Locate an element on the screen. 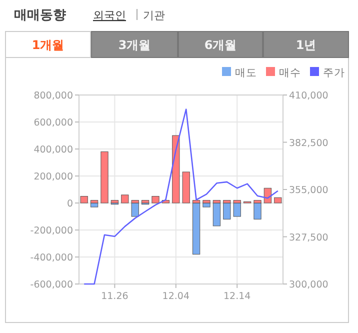 Image resolution: width=358 pixels, height=333 pixels. y-tick-label: 0 is located at coordinates (69, 204).